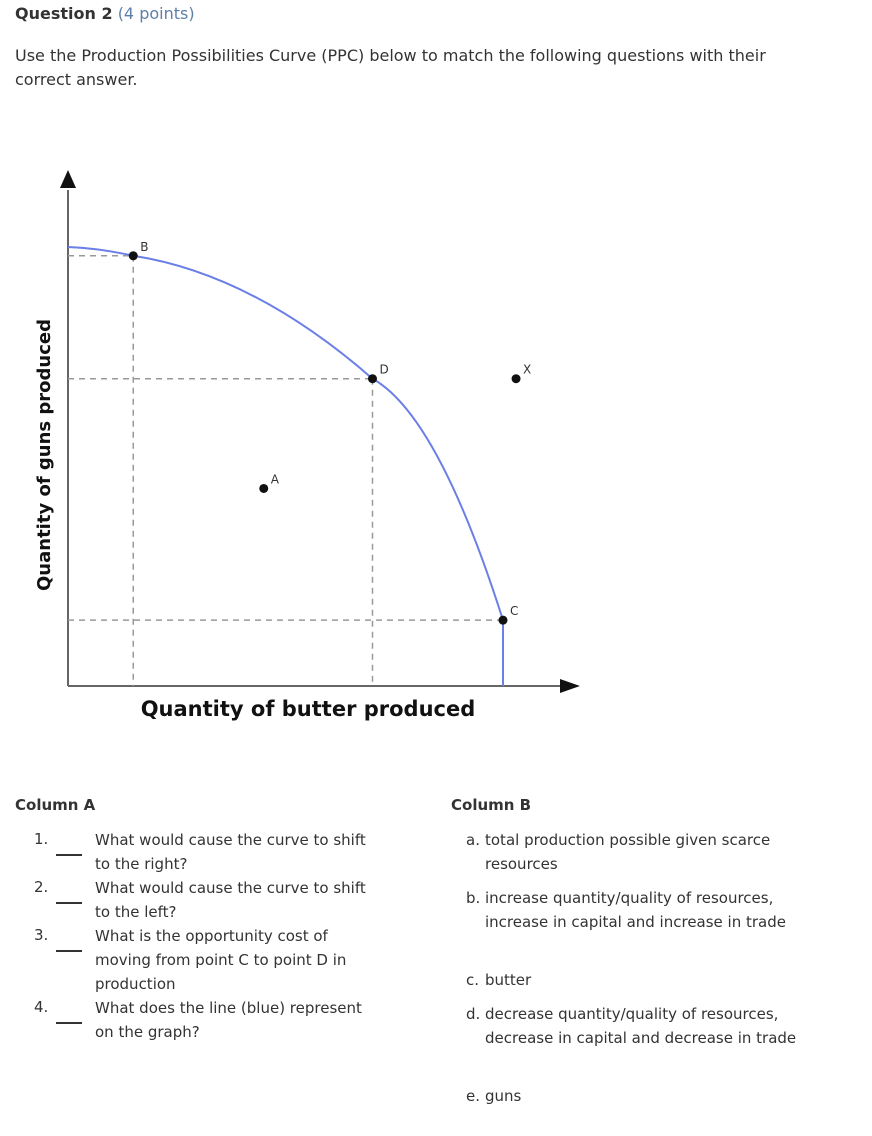  I want to click on x-axis-arrow-icon, so click(570, 686).